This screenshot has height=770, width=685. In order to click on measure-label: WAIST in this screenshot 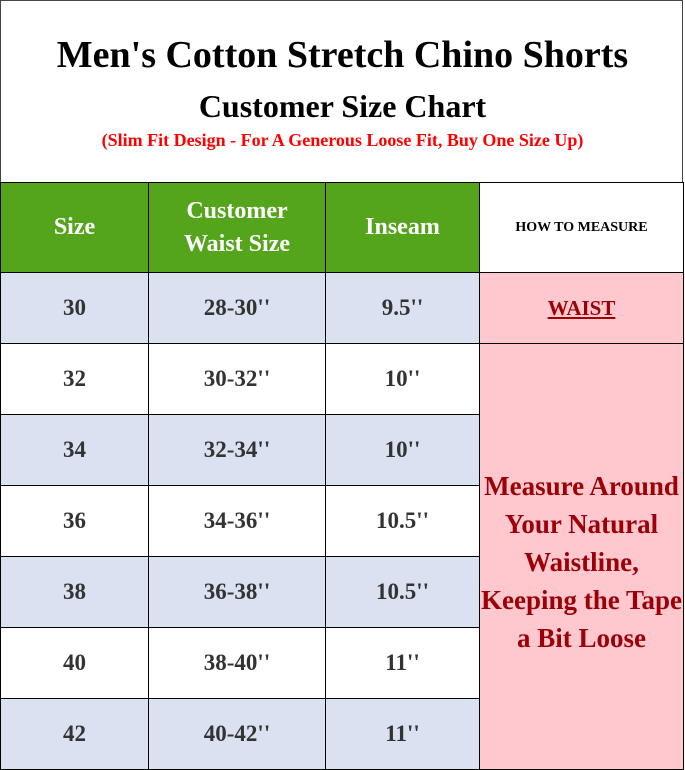, I will do `click(581, 308)`.